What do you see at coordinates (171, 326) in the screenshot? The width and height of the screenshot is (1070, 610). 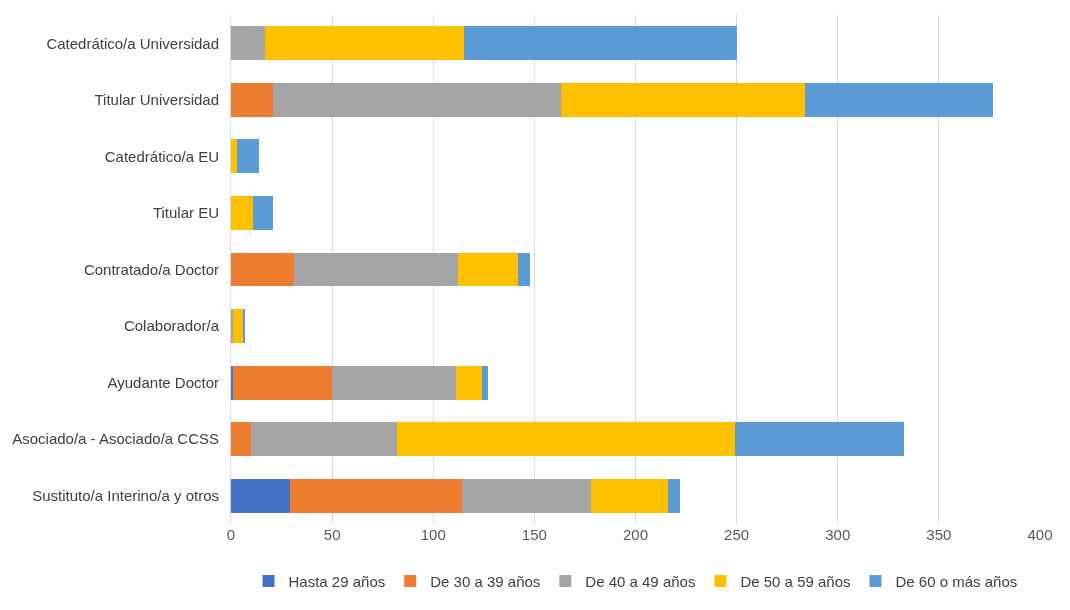 I see `y-tick-label: Colaborador/a` at bounding box center [171, 326].